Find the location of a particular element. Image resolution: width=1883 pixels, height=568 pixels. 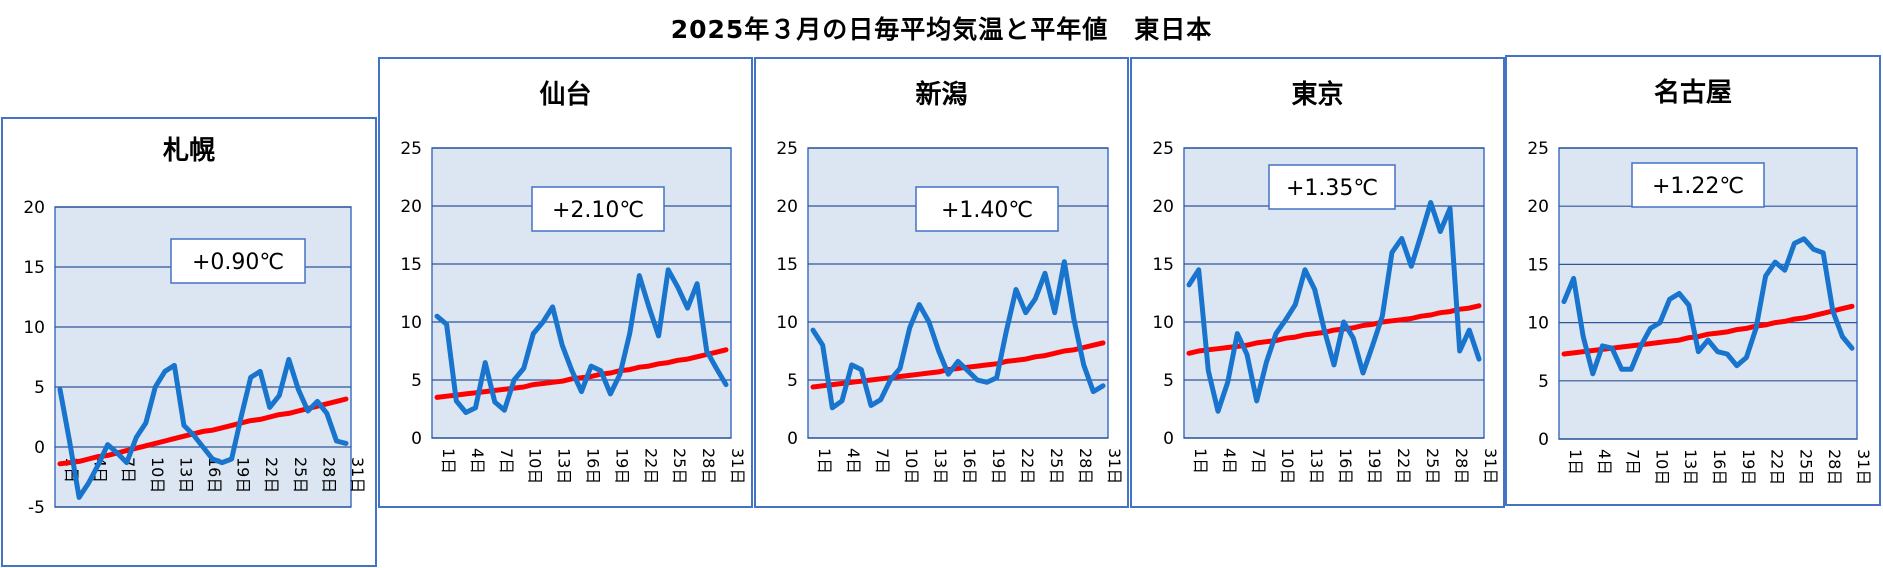

chart-title: 名古屋 is located at coordinates (1693, 92).